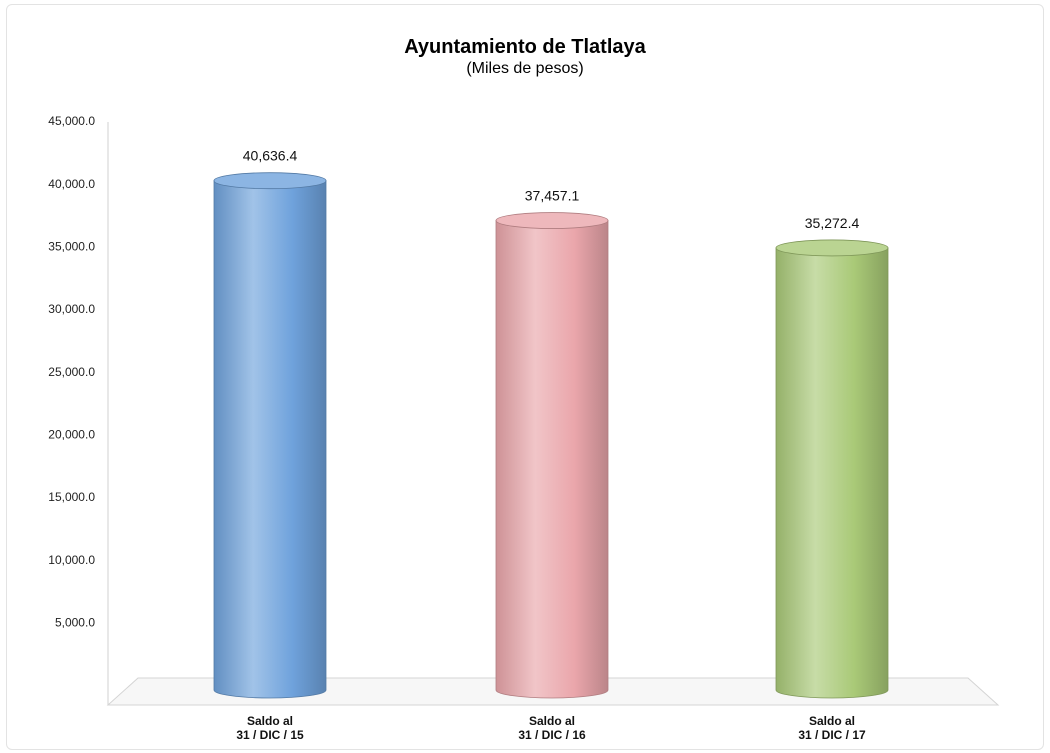  Describe the element at coordinates (71, 309) in the screenshot. I see `y-tick-label: 30,000.0` at that location.